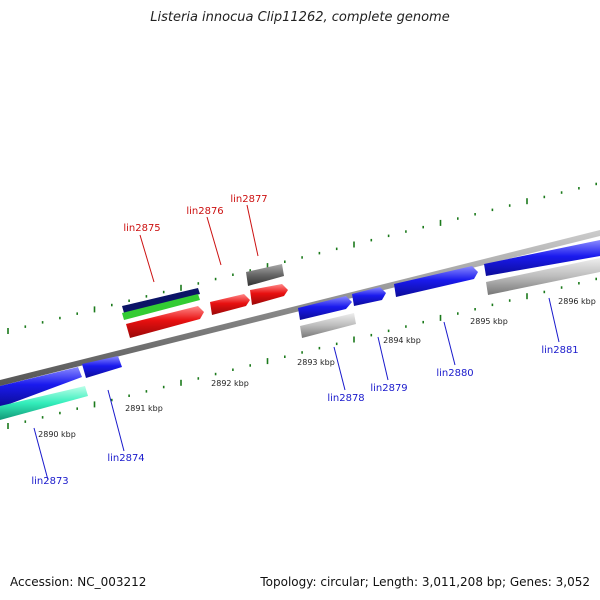 The image size is (600, 600). I want to click on gene-label-lin2880: lin2880, so click(454, 373).